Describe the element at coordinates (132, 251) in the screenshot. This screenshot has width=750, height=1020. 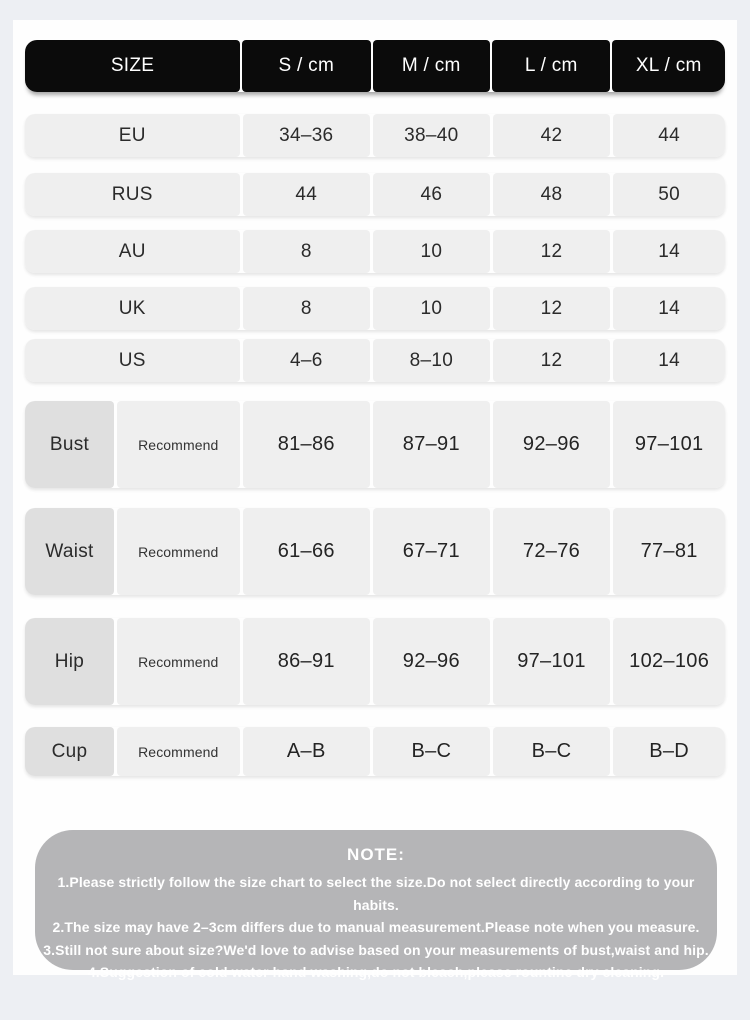
I see `row-label-cell: AU` at that location.